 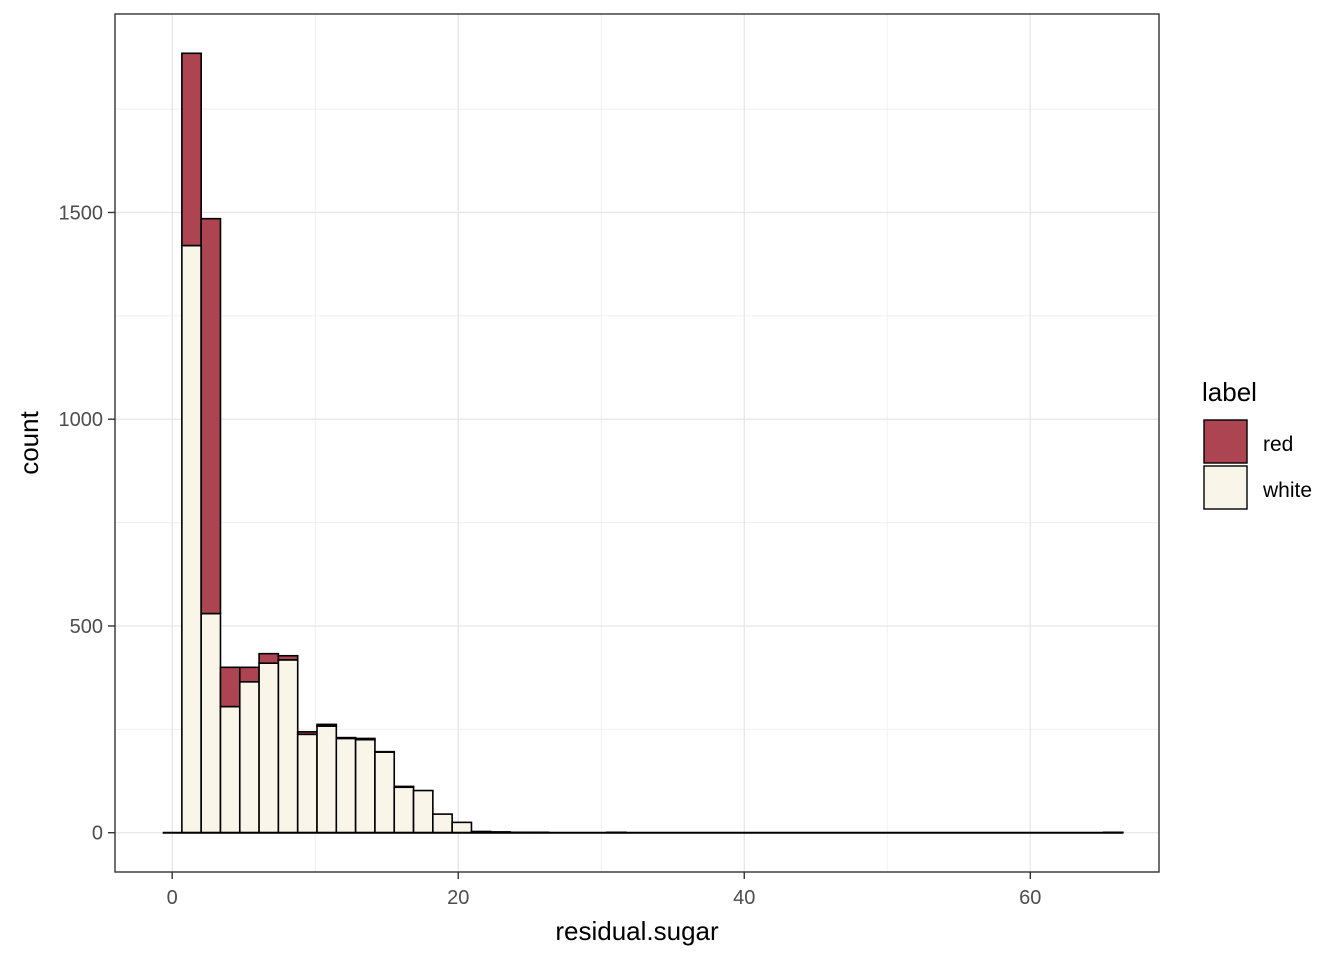 What do you see at coordinates (1225, 441) in the screenshot?
I see `legend-key-red` at bounding box center [1225, 441].